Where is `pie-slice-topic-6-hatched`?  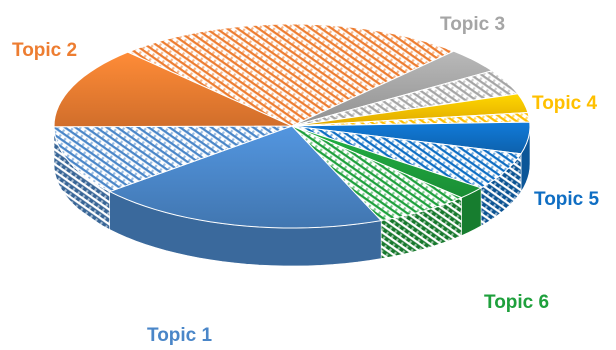 pie-slice-topic-6-hatched is located at coordinates (377, 173).